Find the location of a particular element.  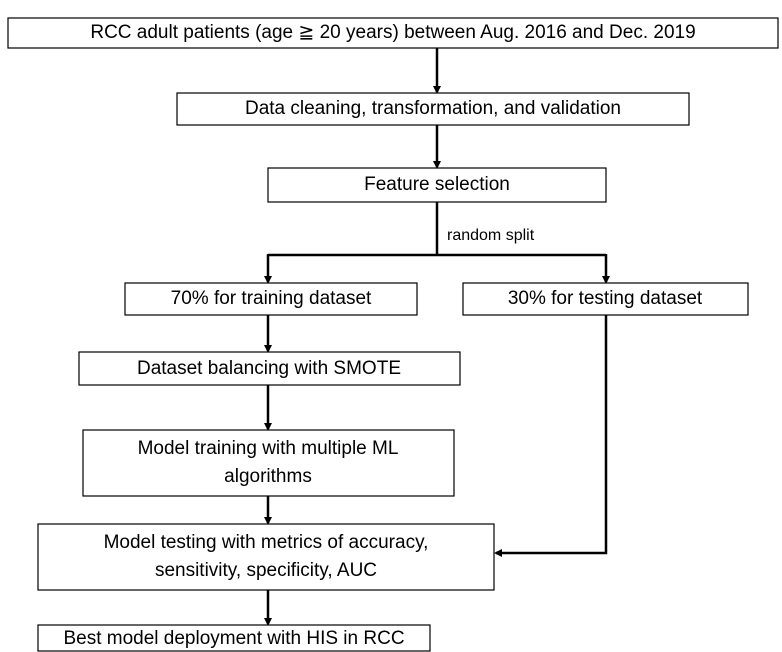

box-label: Model training with multiple ML is located at coordinates (268, 448).